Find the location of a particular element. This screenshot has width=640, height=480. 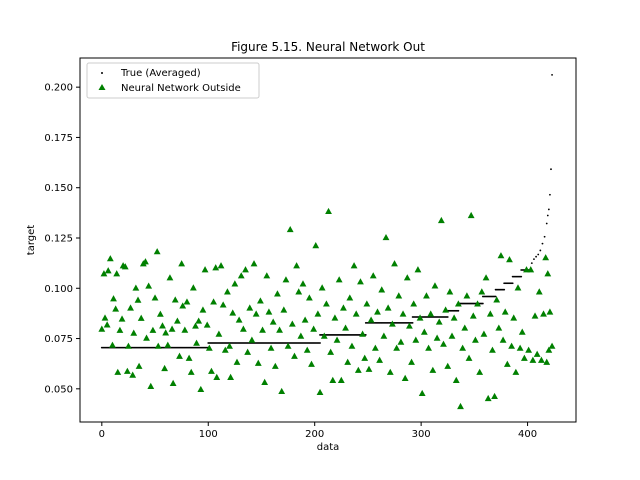

x-tick-label: 300 is located at coordinates (421, 434).